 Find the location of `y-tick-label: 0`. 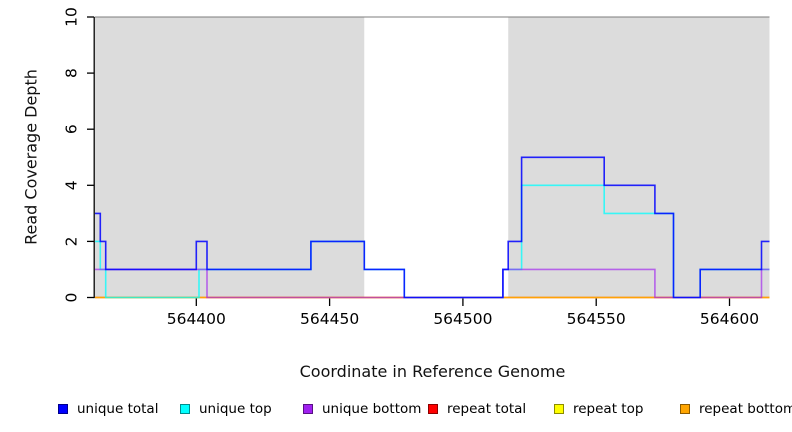

y-tick-label: 0 is located at coordinates (71, 298).